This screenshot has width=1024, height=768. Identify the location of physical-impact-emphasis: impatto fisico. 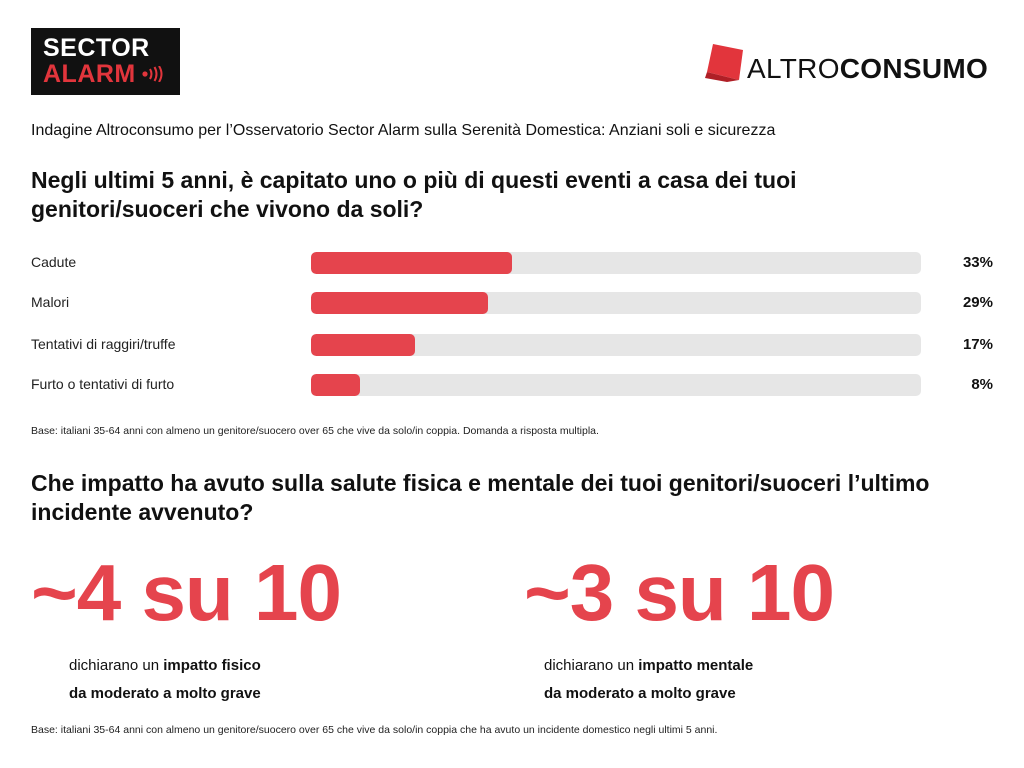
(212, 665).